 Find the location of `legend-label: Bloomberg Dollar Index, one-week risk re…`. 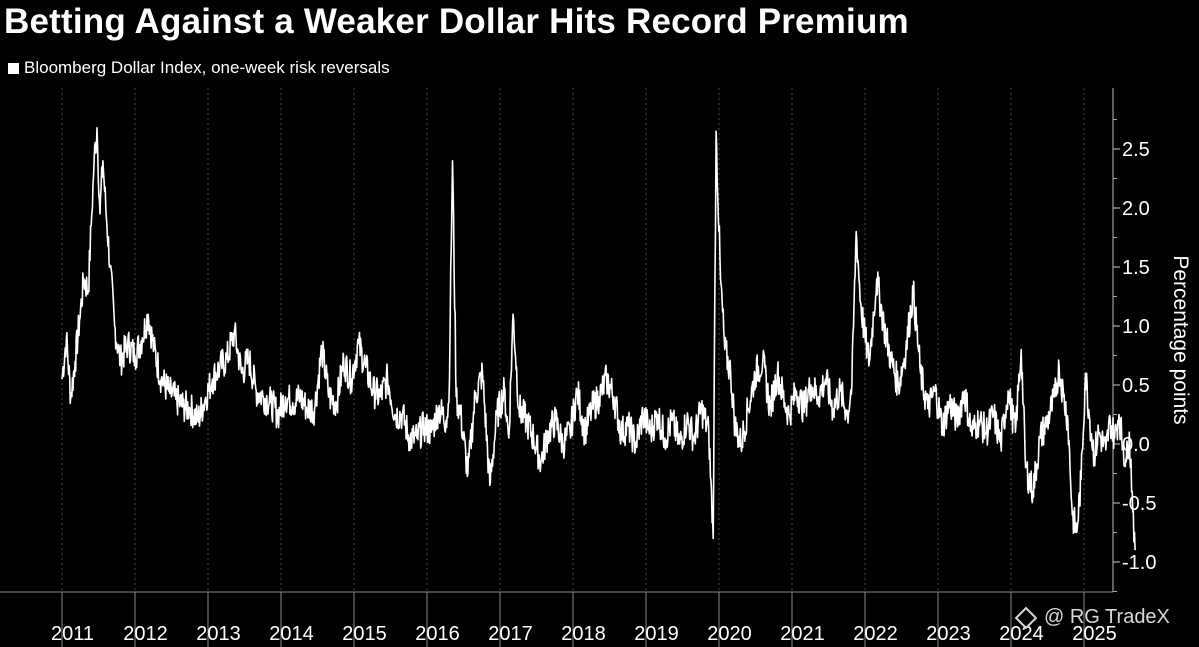

legend-label: Bloomberg Dollar Index, one-week risk re… is located at coordinates (207, 67).